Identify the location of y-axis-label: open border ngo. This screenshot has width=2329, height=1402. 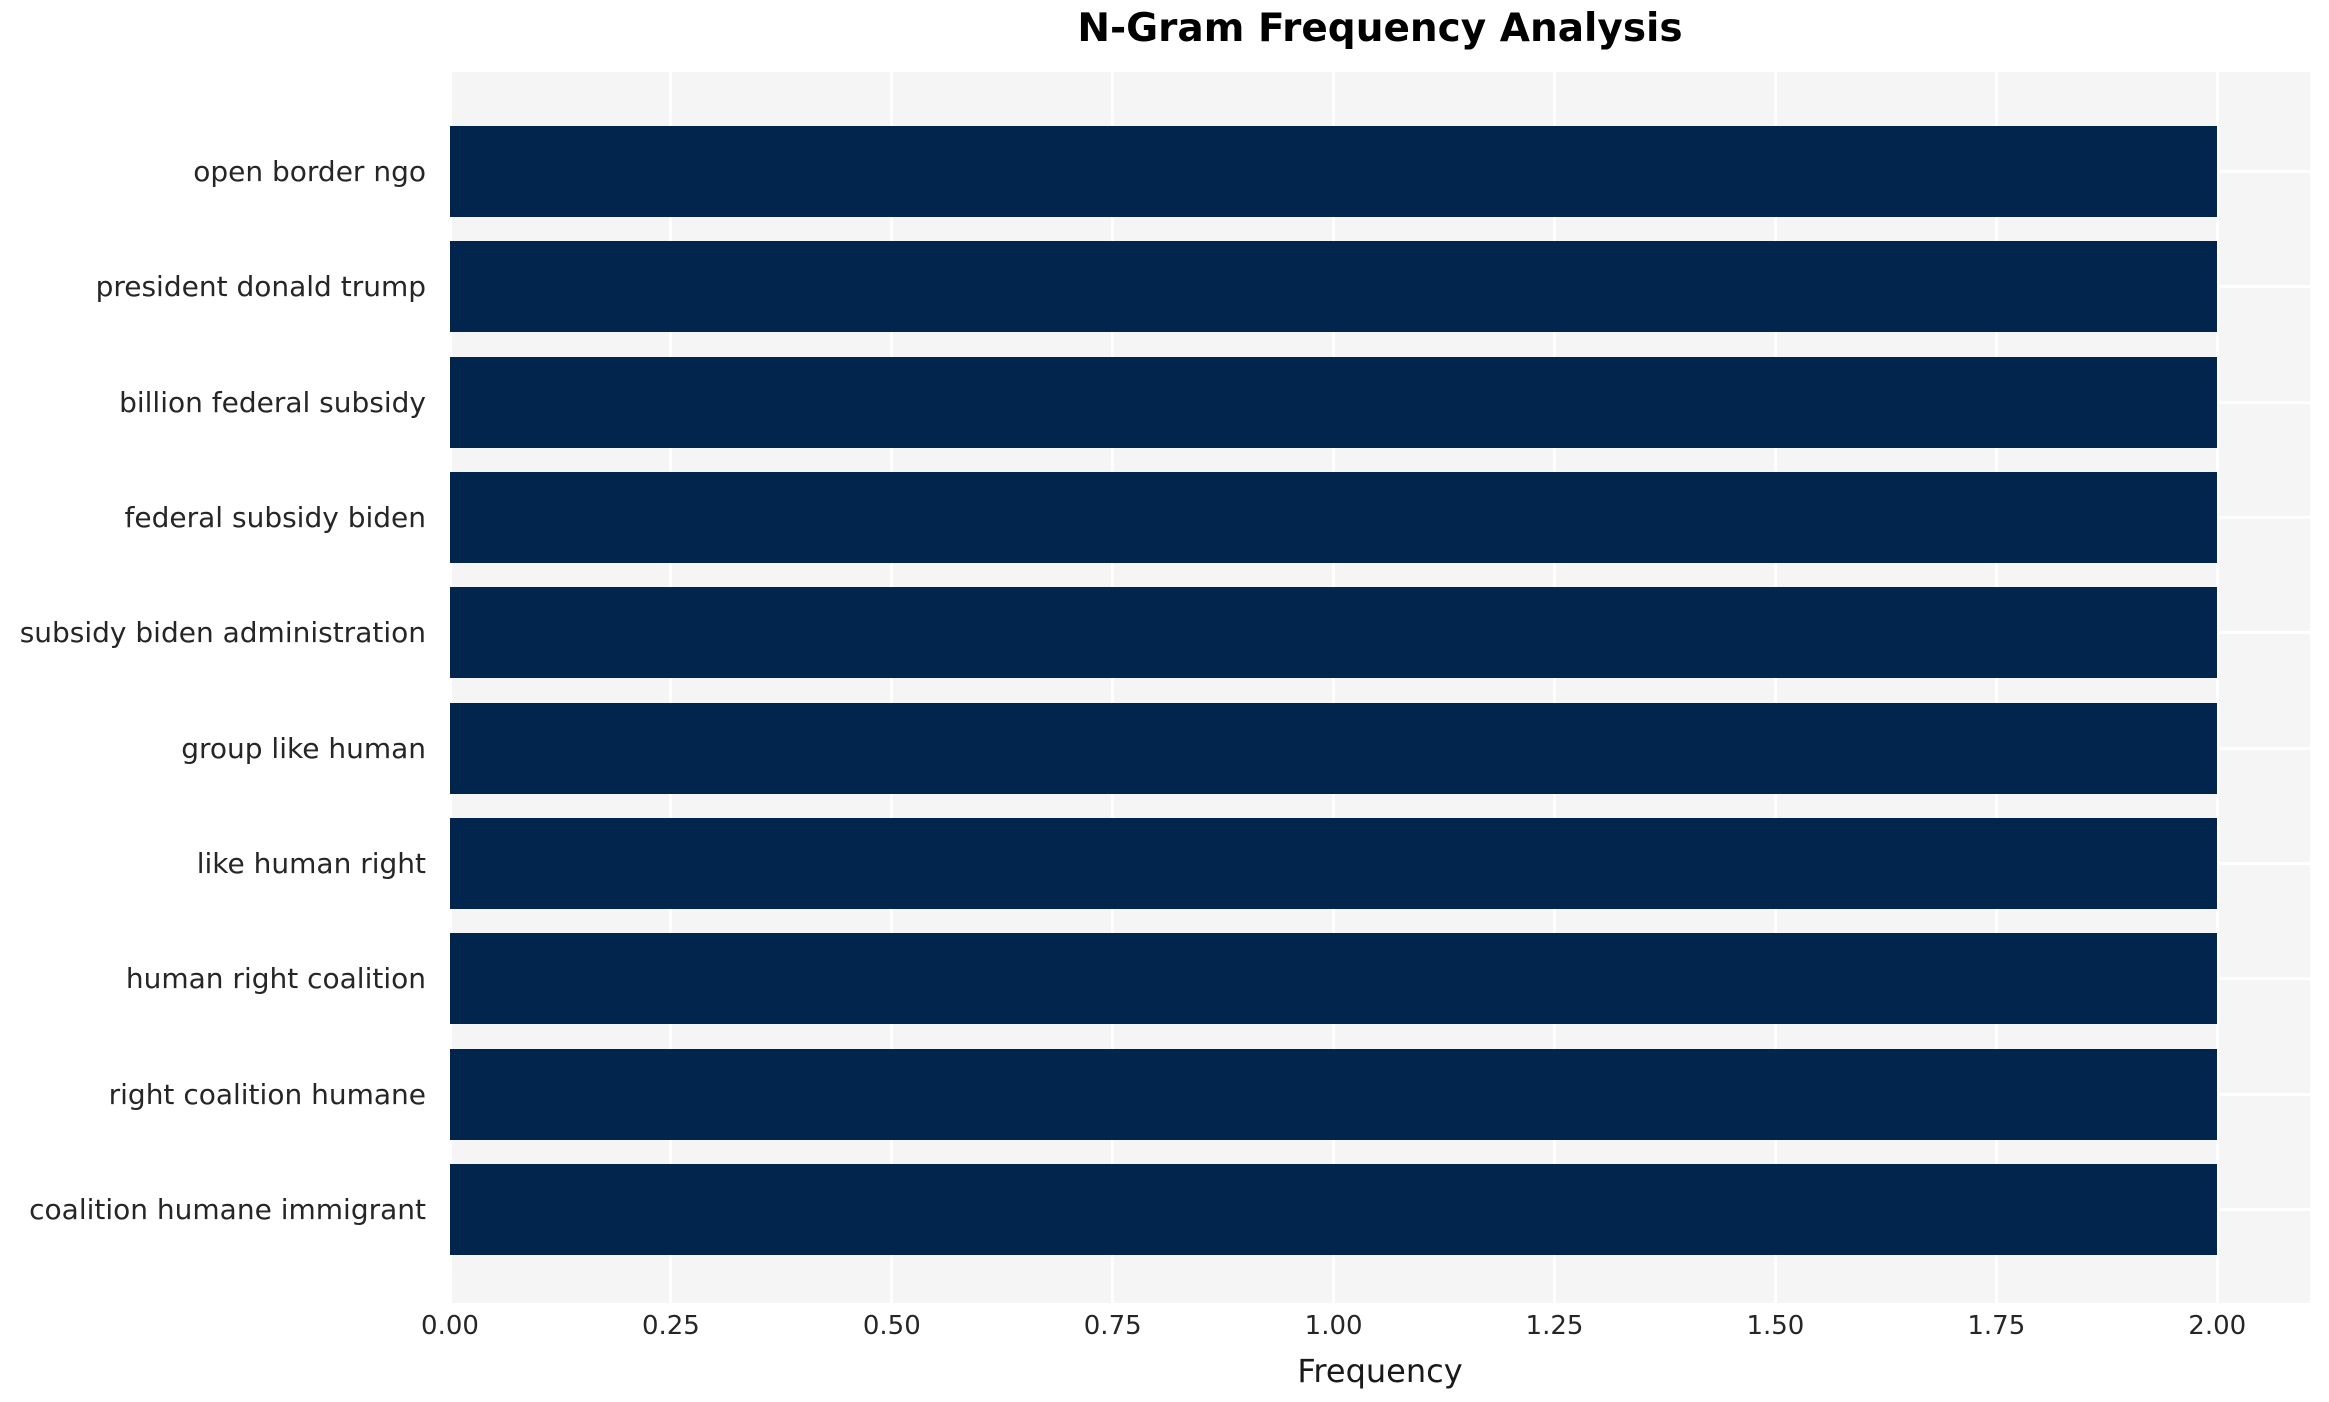
(309, 172).